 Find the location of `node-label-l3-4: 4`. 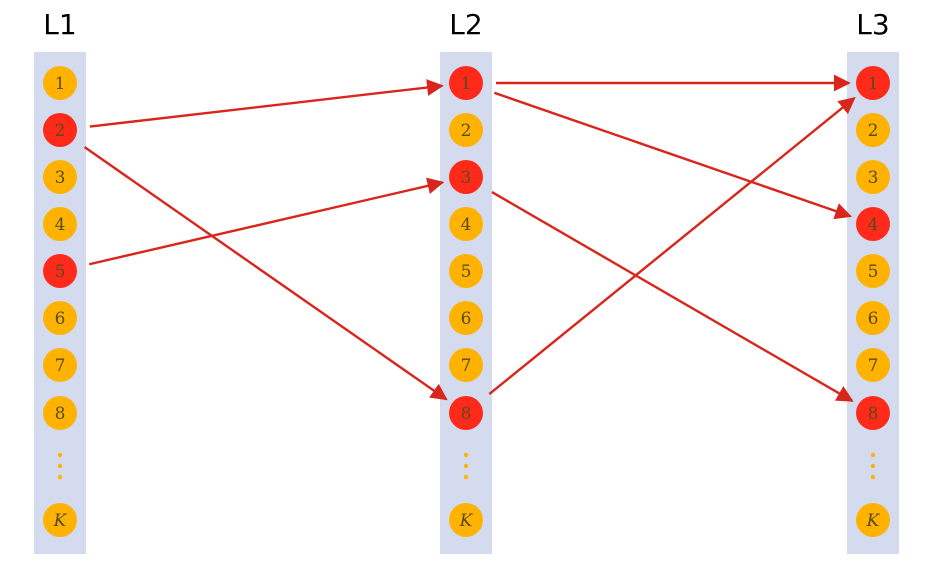

node-label-l3-4: 4 is located at coordinates (873, 225).